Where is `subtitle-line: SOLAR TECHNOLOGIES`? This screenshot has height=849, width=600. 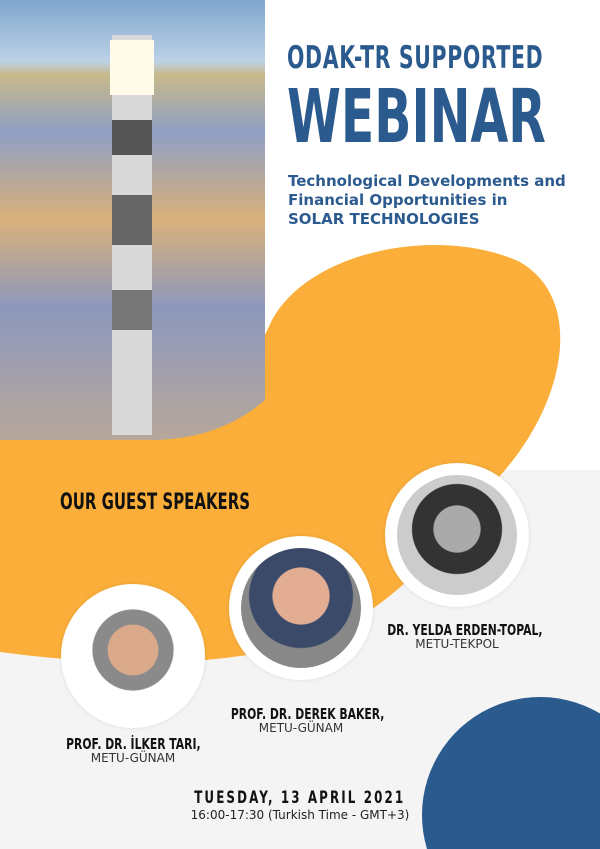 subtitle-line: SOLAR TECHNOLOGIES is located at coordinates (384, 219).